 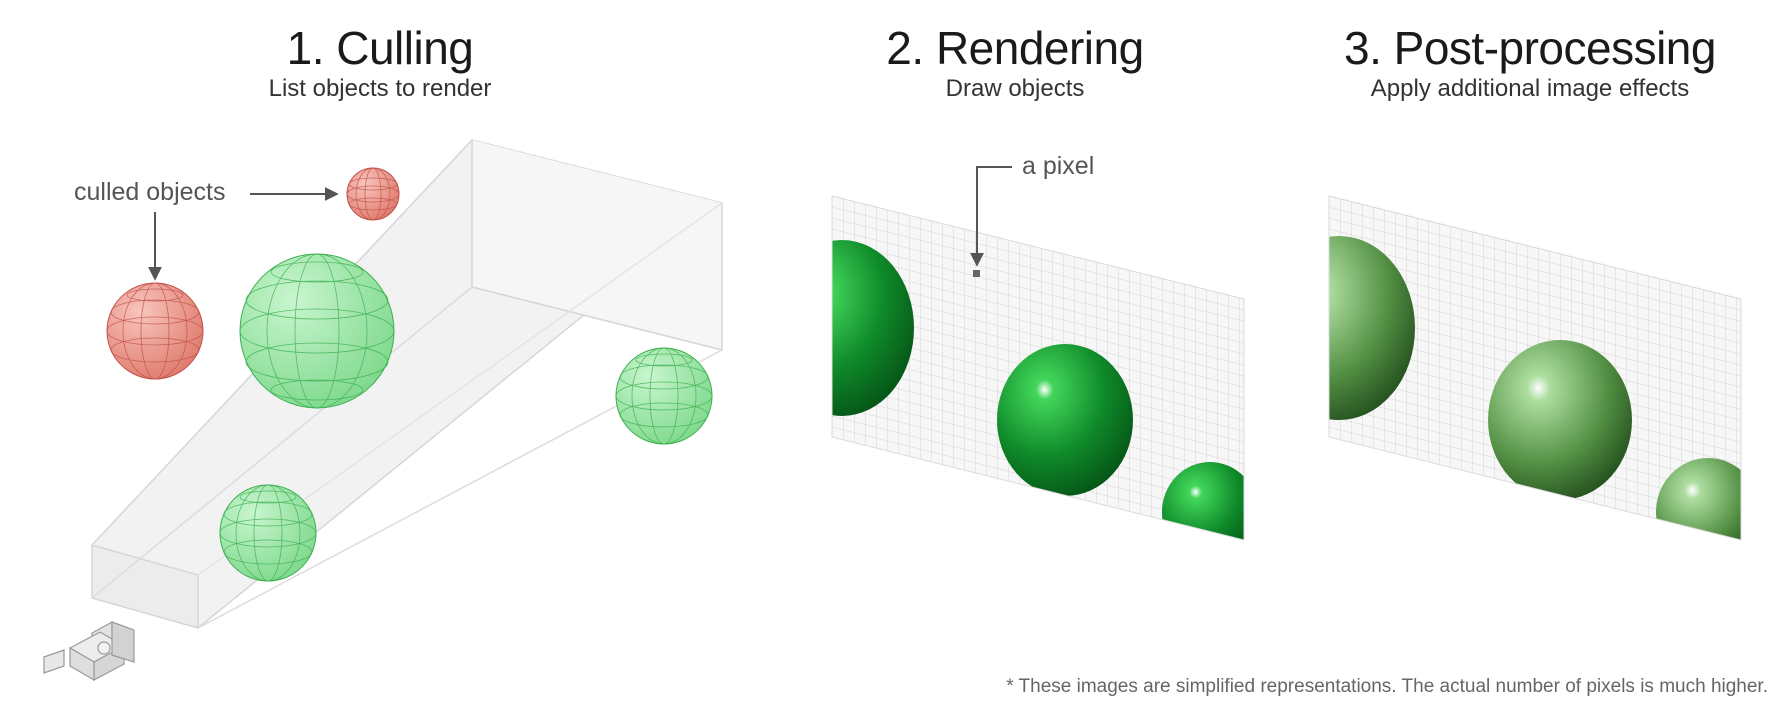 What do you see at coordinates (317, 331) in the screenshot?
I see `sphere-visible-large` at bounding box center [317, 331].